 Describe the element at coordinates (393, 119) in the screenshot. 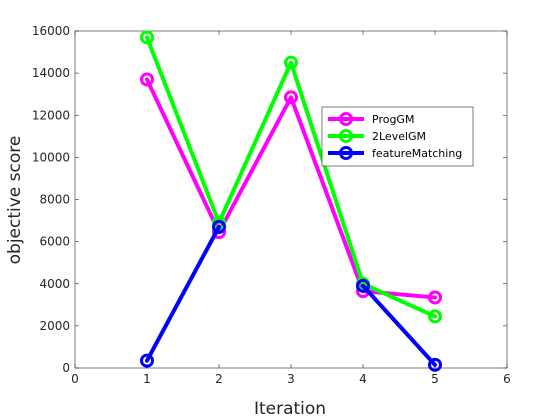

I see `legend-entry: ProgGM` at that location.